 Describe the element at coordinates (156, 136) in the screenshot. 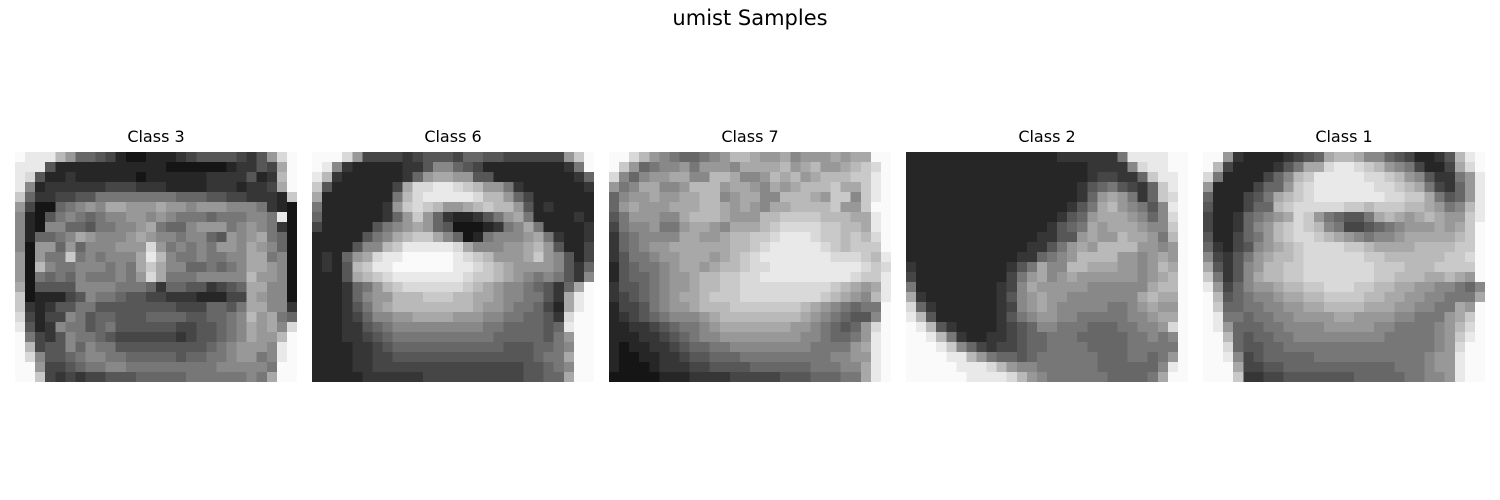

I see `sample-title: Class 3` at that location.